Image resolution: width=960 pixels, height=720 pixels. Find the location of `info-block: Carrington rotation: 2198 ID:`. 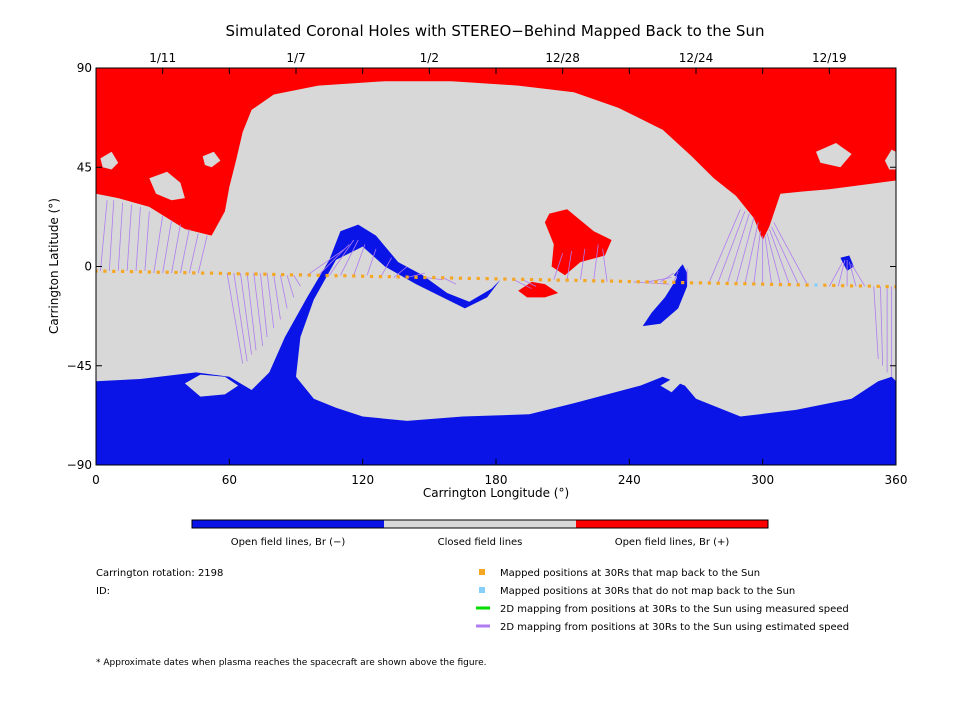

info-block: Carrington rotation: 2198 ID: is located at coordinates (159, 582).